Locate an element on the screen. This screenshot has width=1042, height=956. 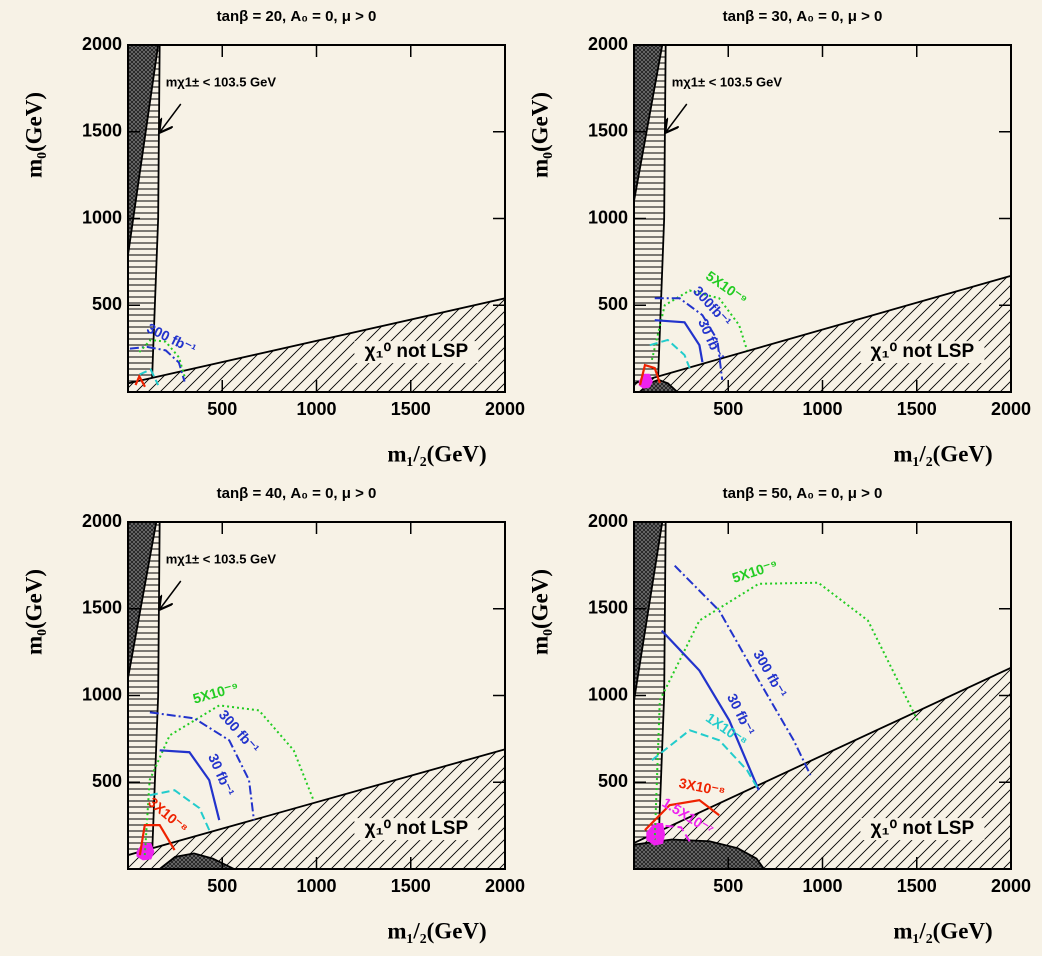
plot-area is located at coordinates (822, 218).